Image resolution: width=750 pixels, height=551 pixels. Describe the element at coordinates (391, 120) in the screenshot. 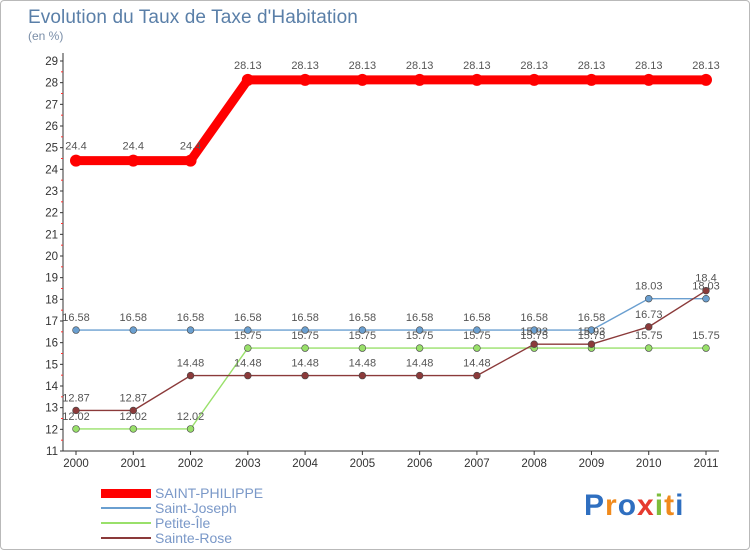

I see `series-line-saint-philippe` at that location.